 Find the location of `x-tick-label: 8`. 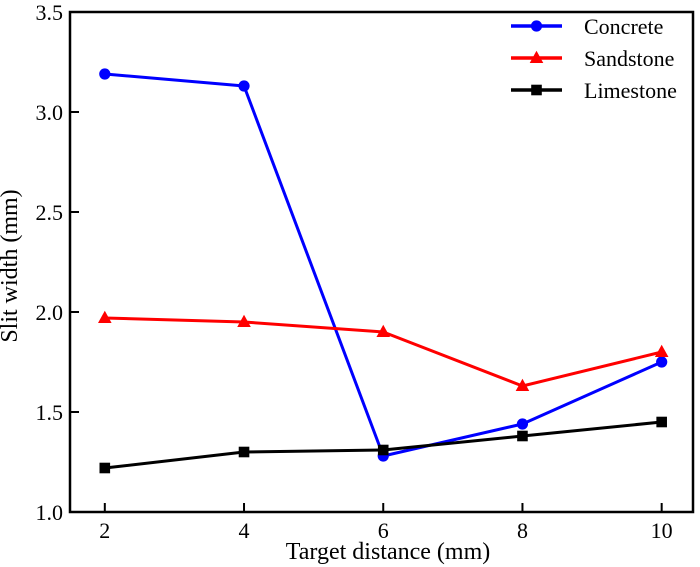

x-tick-label: 8 is located at coordinates (522, 530).